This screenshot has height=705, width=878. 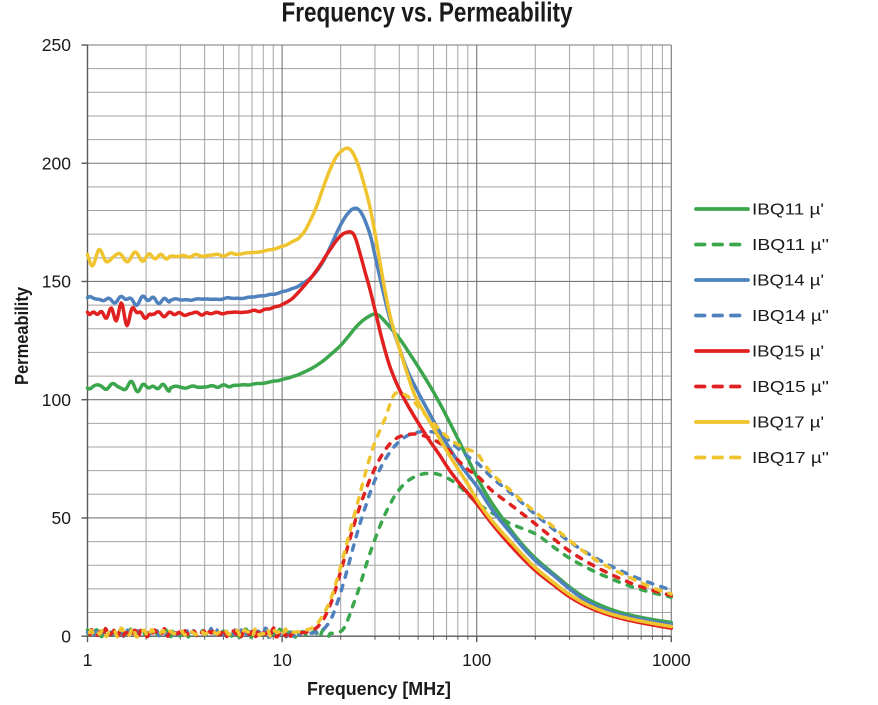 I want to click on svg-text: IBQ17 µ'', so click(x=790, y=458).